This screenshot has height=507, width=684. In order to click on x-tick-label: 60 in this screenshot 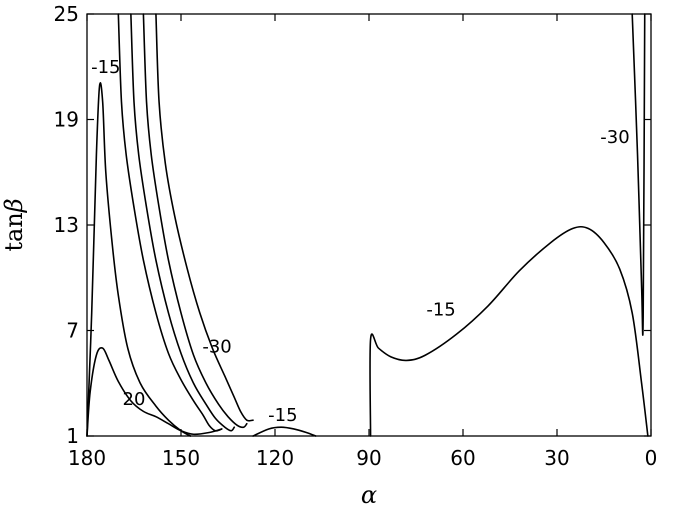, I will do `click(462, 458)`.